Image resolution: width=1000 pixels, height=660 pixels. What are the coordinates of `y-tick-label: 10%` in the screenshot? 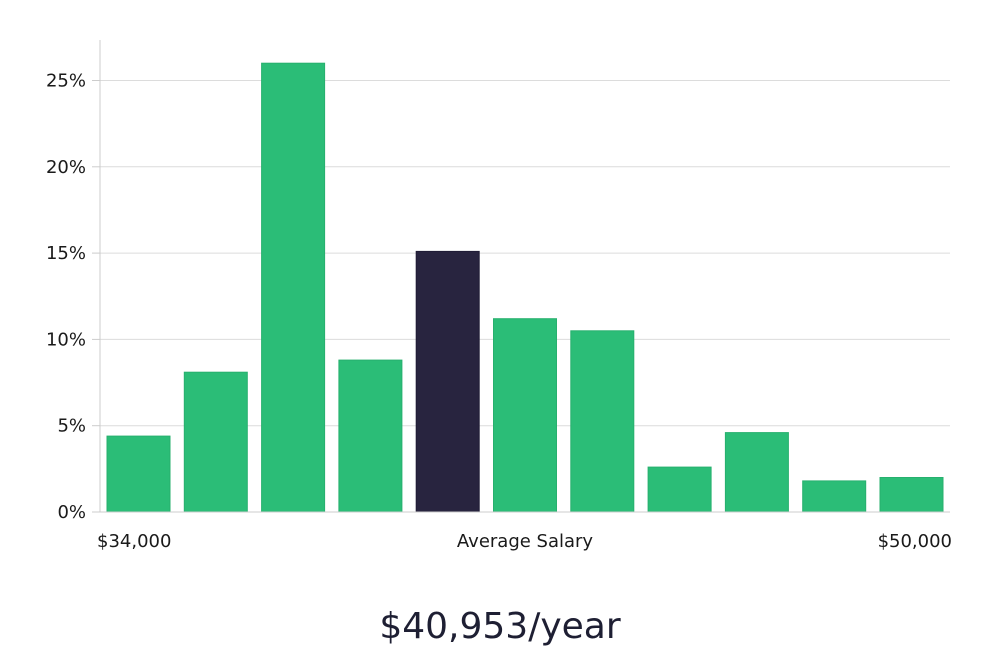 It's located at (66, 339).